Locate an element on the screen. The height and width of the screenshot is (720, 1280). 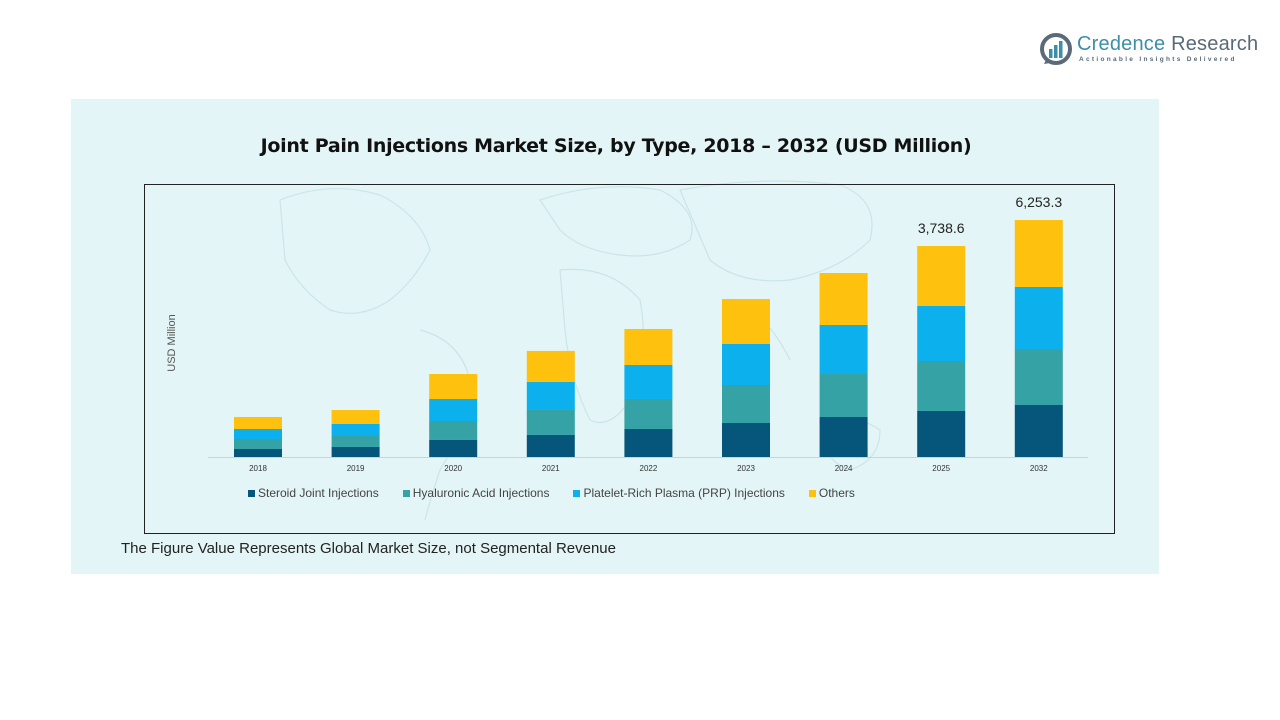
legend-label-others: Others is located at coordinates (836, 493).